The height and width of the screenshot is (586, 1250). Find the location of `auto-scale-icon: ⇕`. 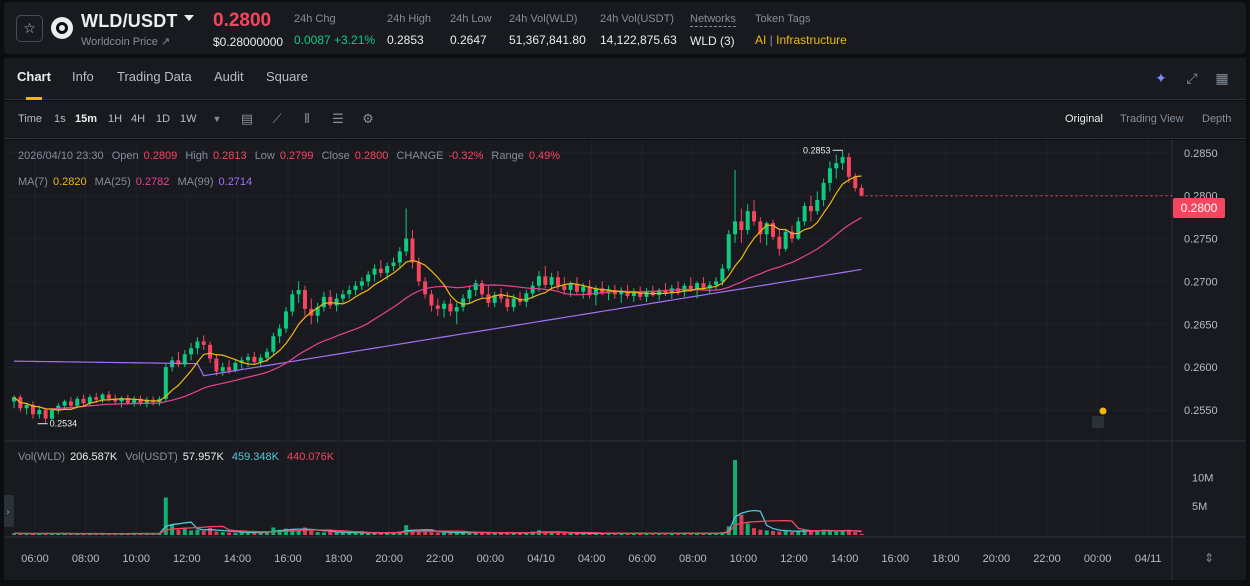

auto-scale-icon: ⇕ is located at coordinates (1209, 558).